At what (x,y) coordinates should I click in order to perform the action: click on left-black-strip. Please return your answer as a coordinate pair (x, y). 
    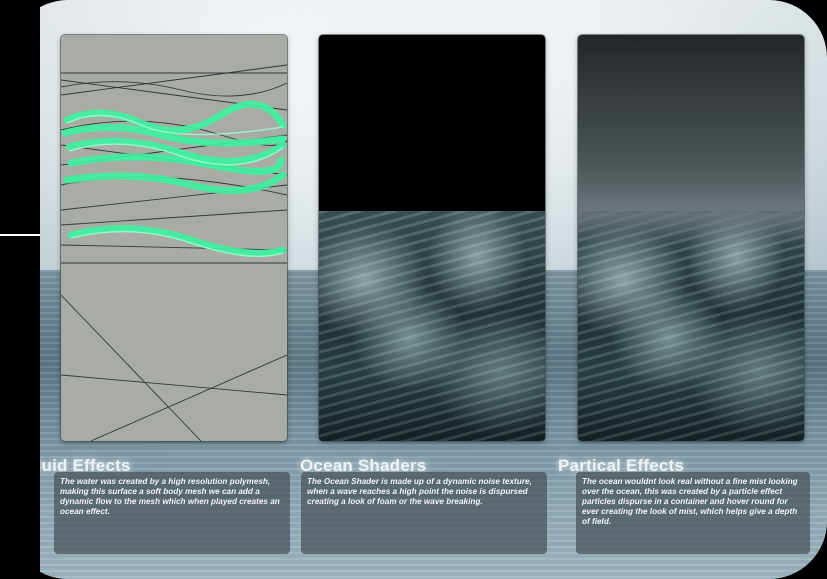
    Looking at the image, I should click on (20, 289).